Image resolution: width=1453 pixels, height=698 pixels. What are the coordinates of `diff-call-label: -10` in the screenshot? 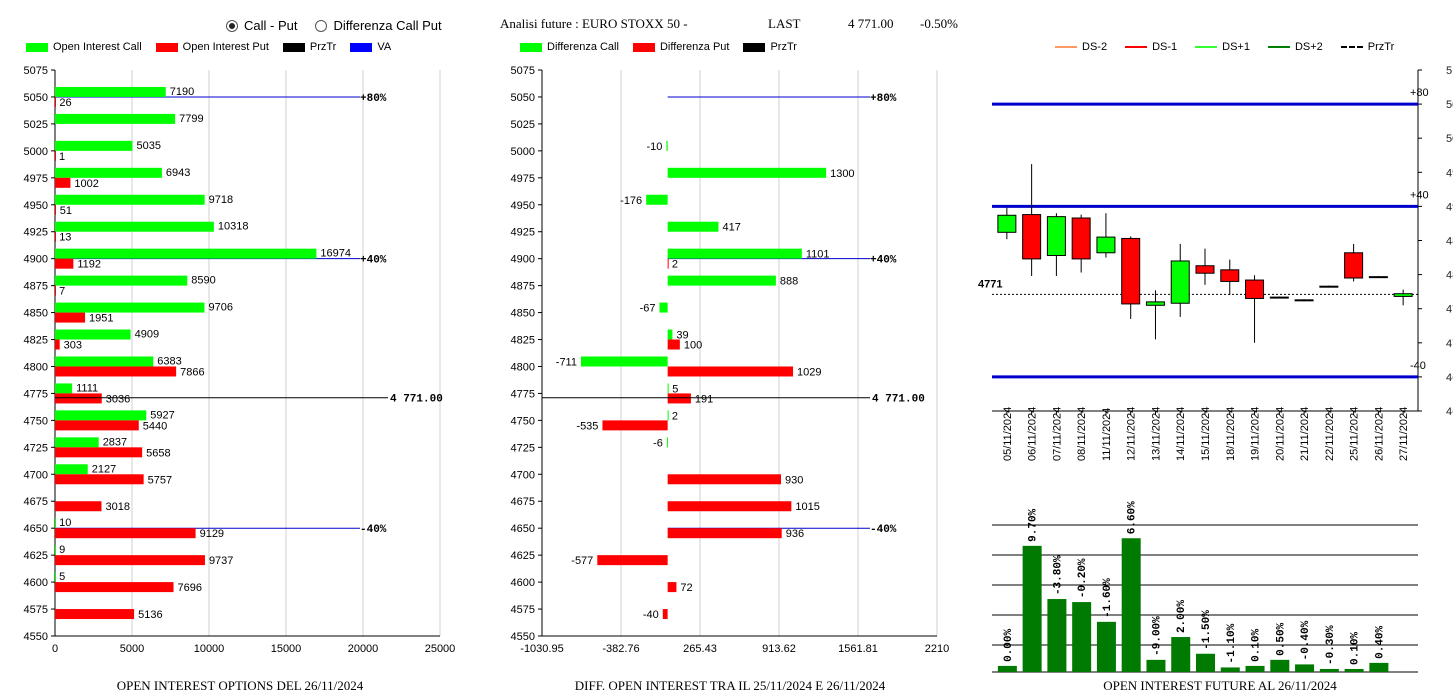 It's located at (655, 147).